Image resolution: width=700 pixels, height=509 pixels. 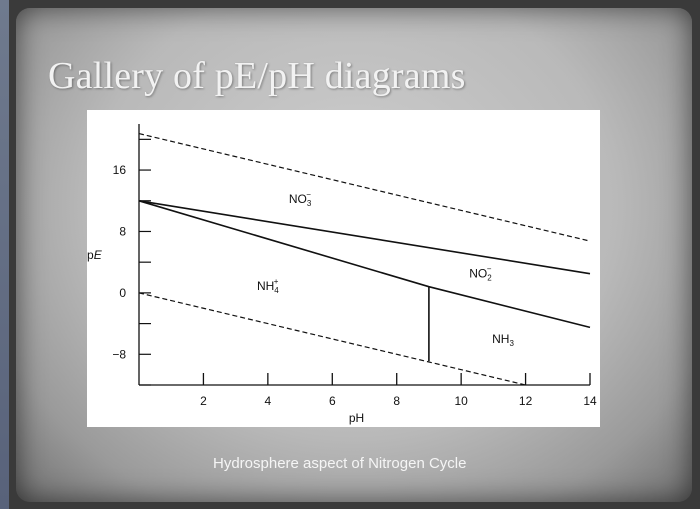 I want to click on y-tick-label: 0, so click(x=122, y=293).